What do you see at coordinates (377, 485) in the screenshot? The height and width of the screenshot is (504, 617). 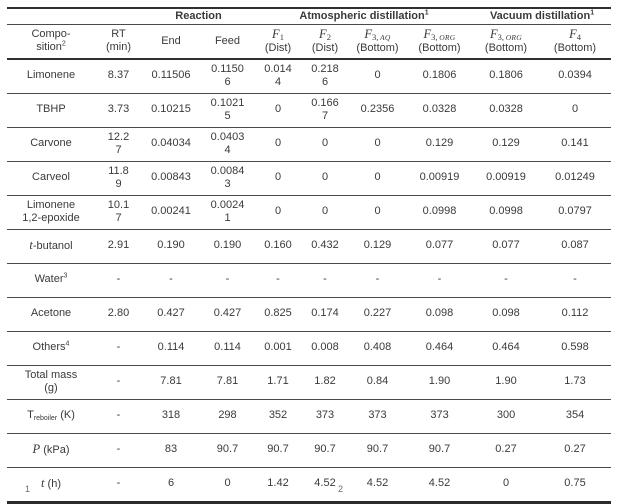 I see `cell-time-f3-aq-bottom: 4.52` at bounding box center [377, 485].